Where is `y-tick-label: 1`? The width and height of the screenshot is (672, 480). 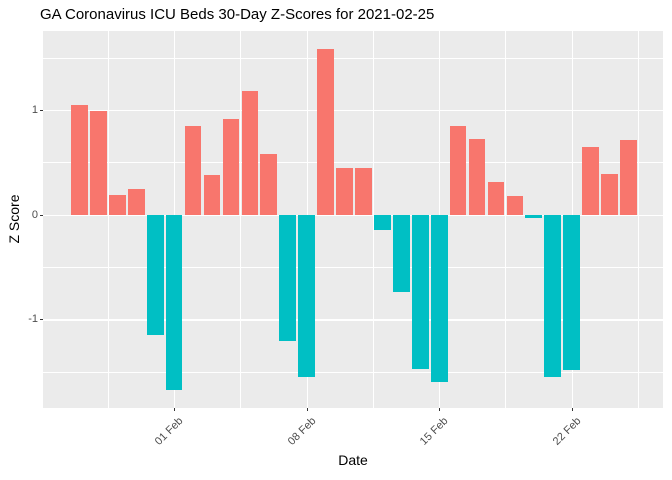
y-tick-label: 1 is located at coordinates (34, 110).